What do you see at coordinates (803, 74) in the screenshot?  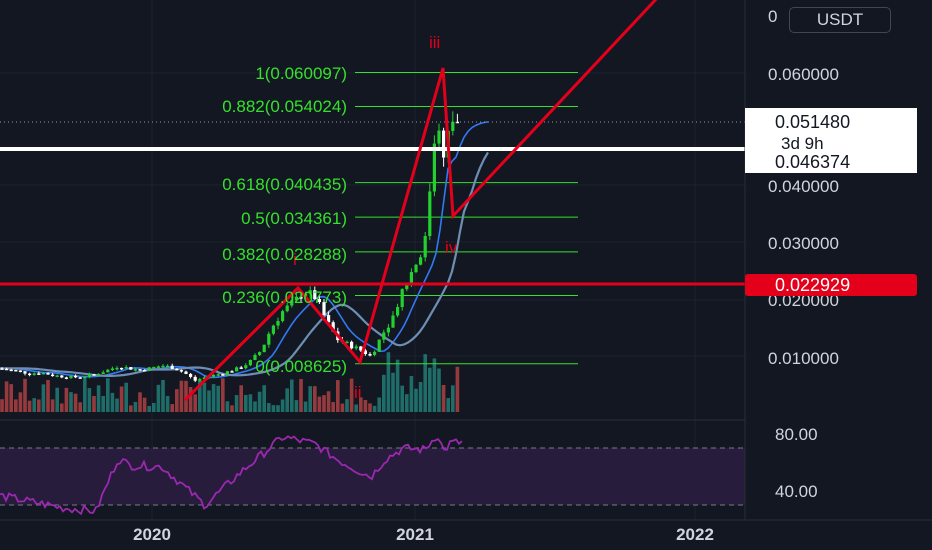 I see `price-tick-0.06: 0.060000` at bounding box center [803, 74].